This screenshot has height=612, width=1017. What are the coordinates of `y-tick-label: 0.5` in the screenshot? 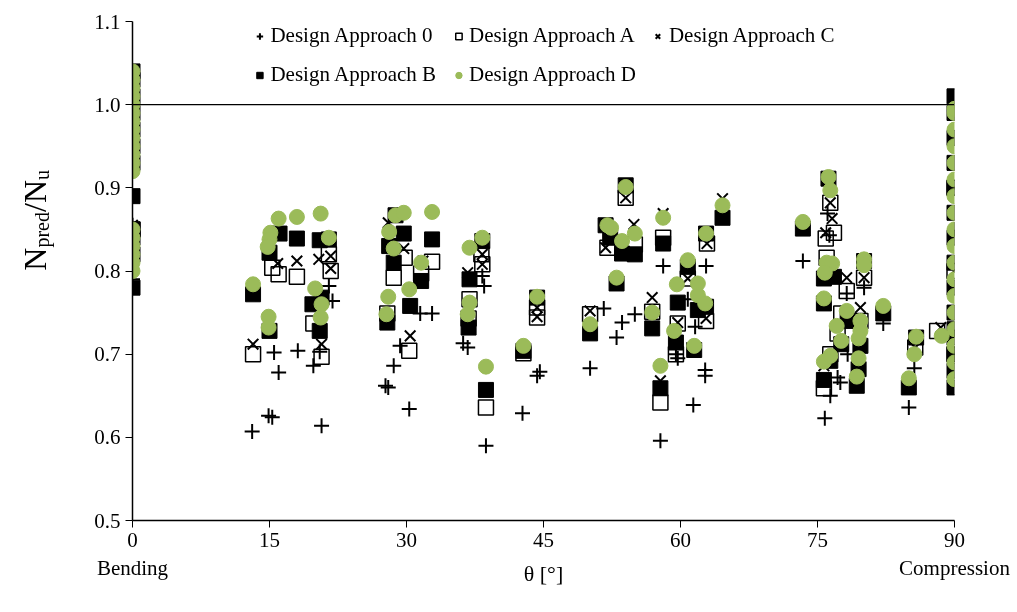 It's located at (107, 520).